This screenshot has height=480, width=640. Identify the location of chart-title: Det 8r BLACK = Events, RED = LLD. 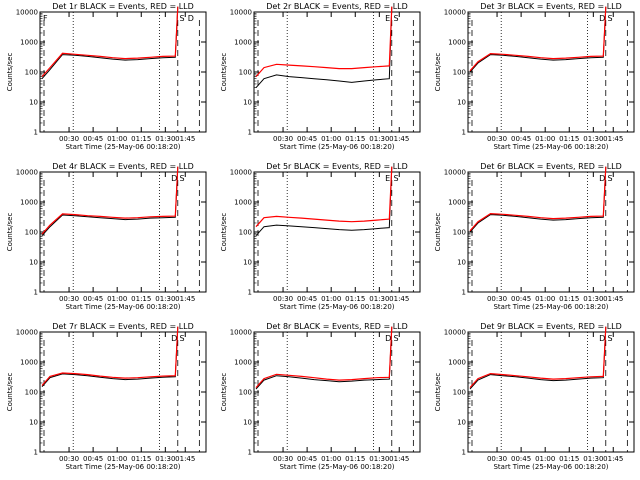
(337, 326).